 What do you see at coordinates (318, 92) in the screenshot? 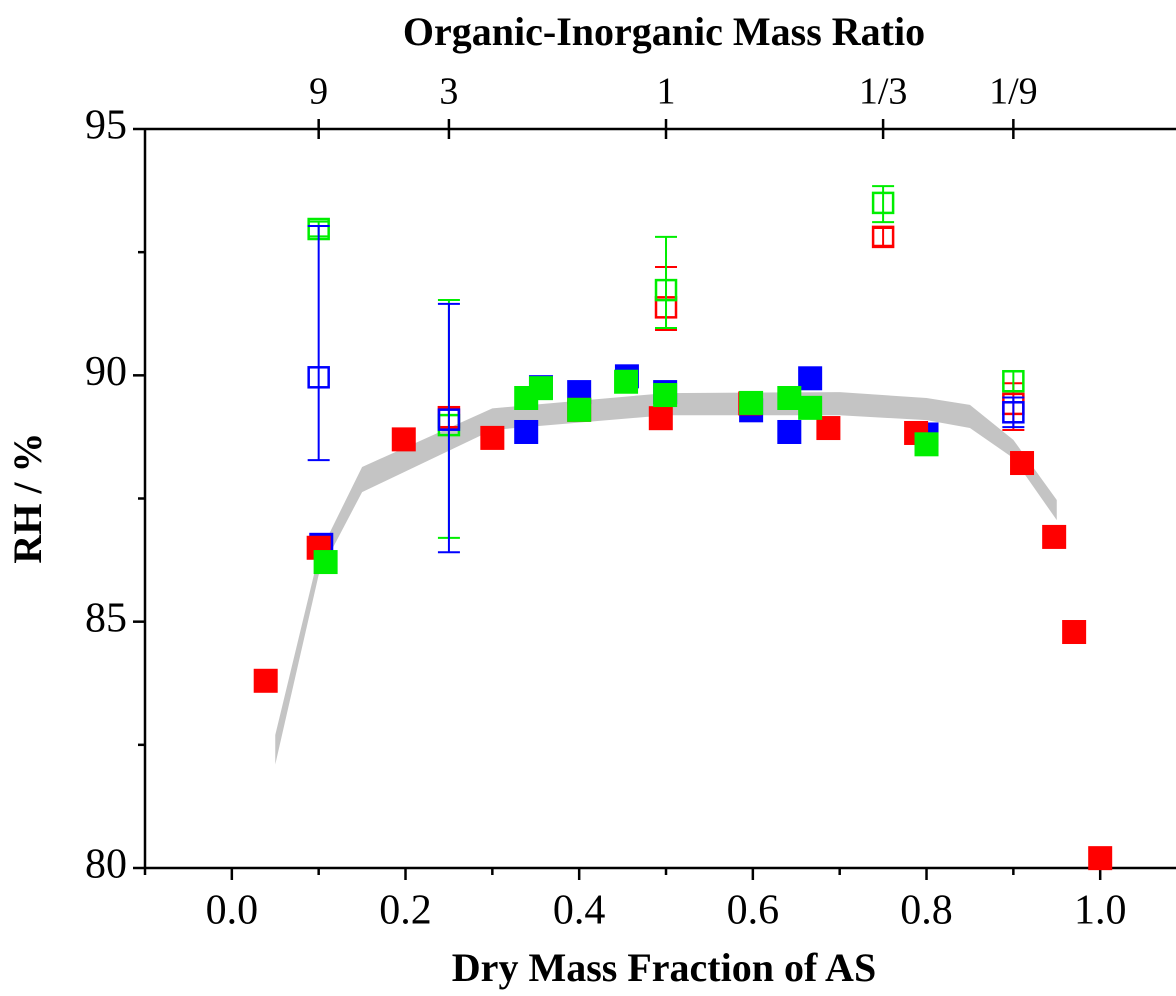
I see `top-tick-label: 9` at bounding box center [318, 92].